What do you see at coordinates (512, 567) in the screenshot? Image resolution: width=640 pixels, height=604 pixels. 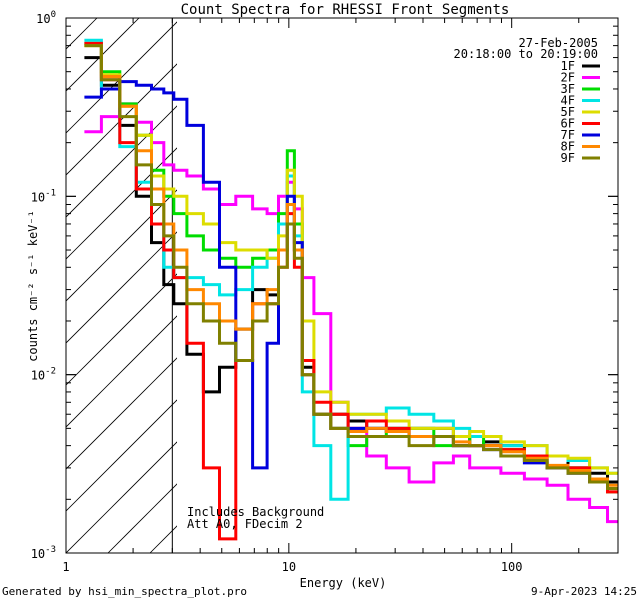 I see `x-tick-label: 100` at bounding box center [512, 567].